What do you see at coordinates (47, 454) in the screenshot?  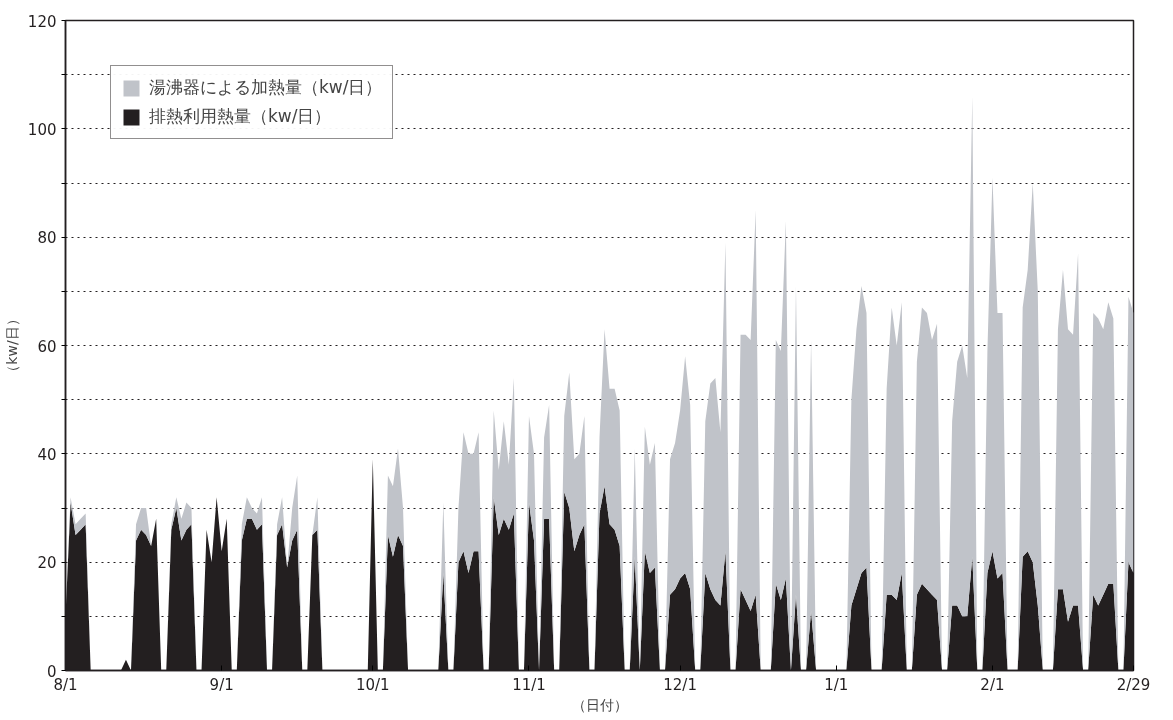 I see `y-tick-label: 40` at bounding box center [47, 454].